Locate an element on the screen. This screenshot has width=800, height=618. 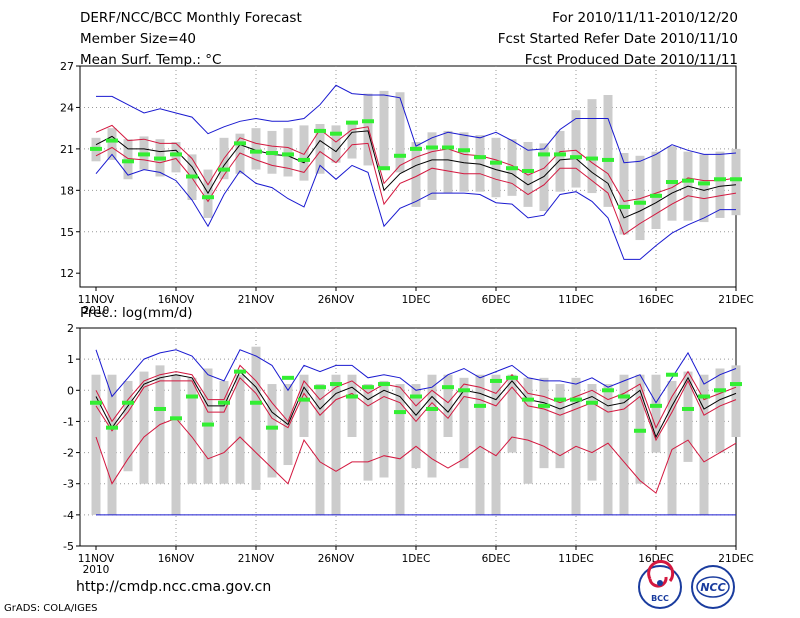
bcc-logo-swirl is located at coordinates (661, 574).